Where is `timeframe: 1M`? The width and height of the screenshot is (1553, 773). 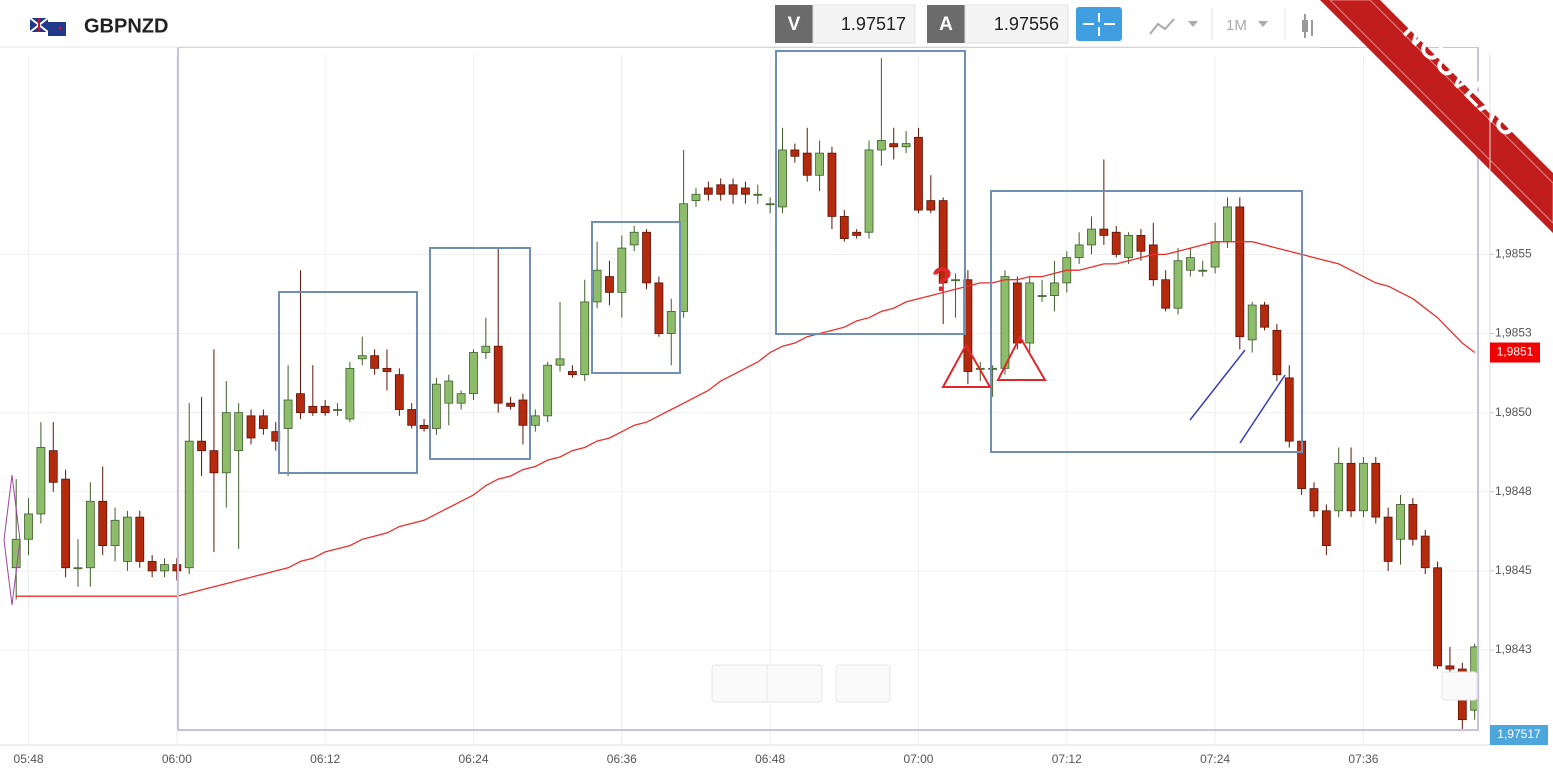 timeframe: 1M is located at coordinates (1236, 25).